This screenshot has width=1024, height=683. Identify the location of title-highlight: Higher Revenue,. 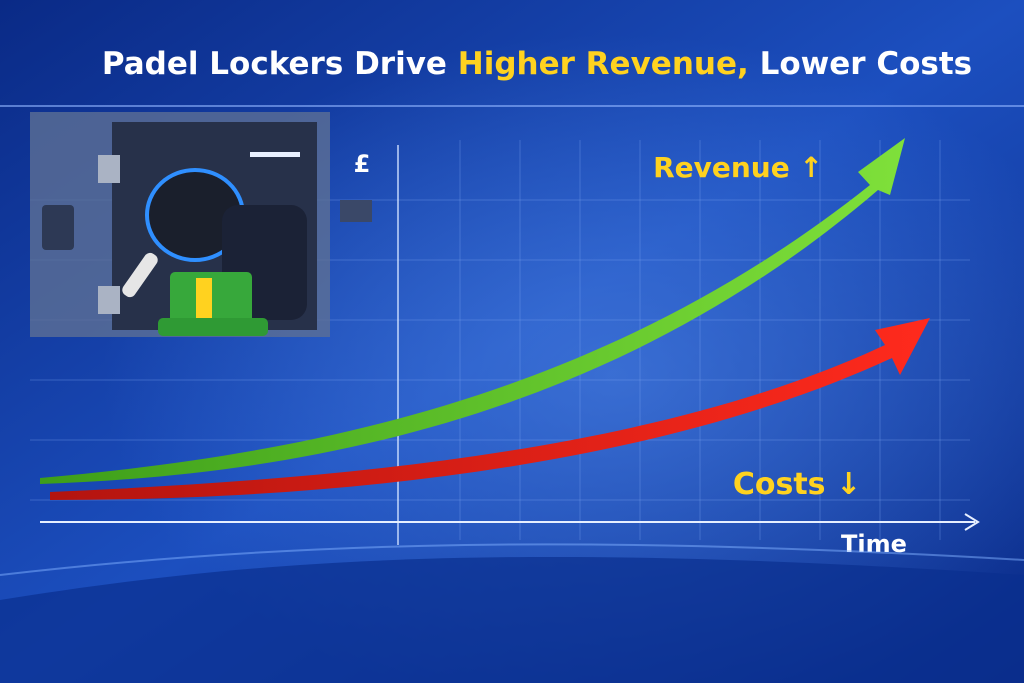
(603, 64).